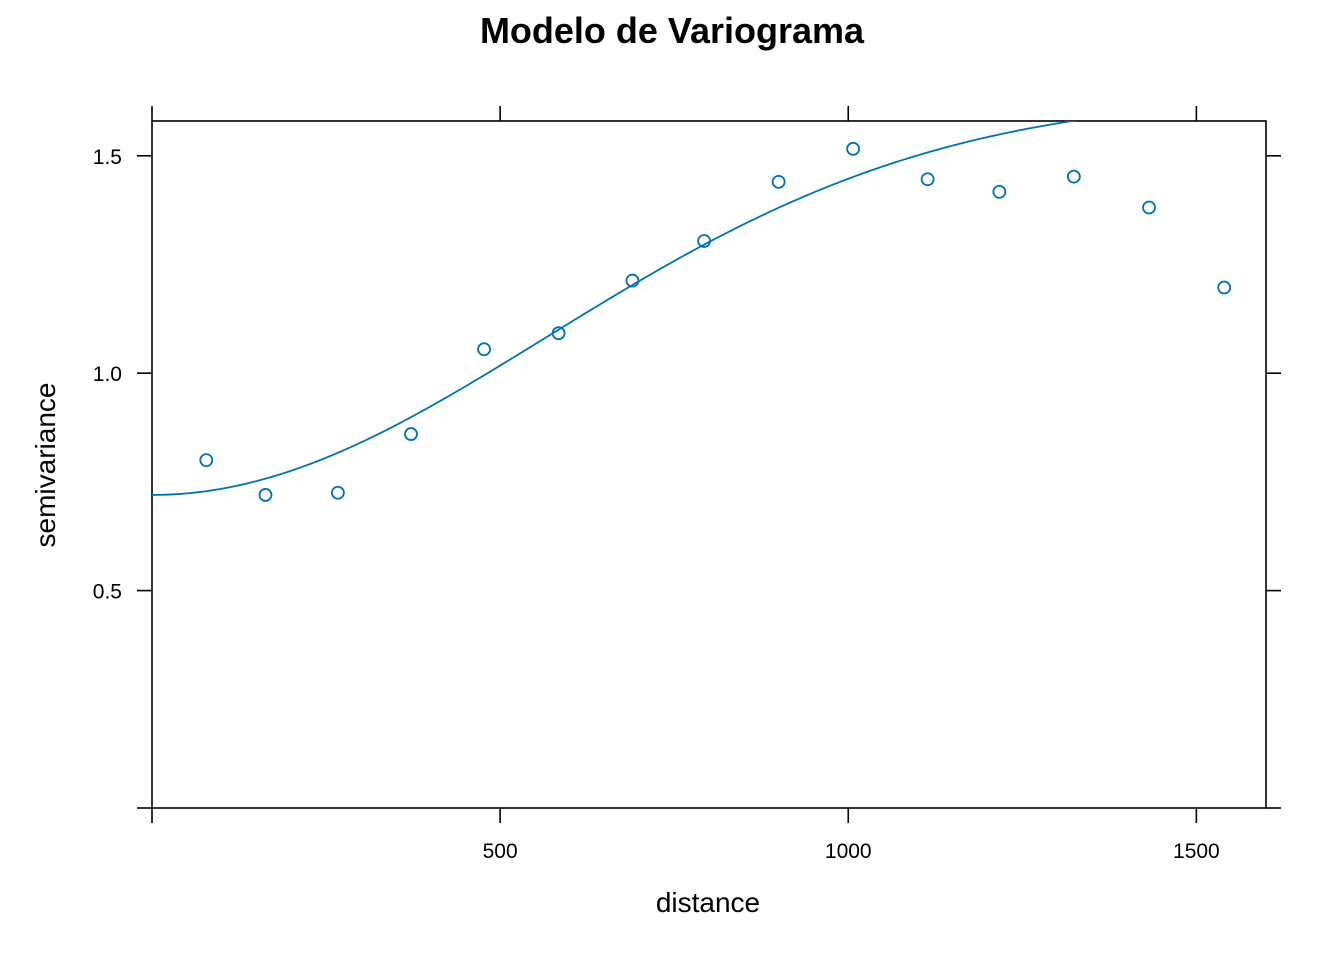 This screenshot has height=960, width=1344. Describe the element at coordinates (500, 851) in the screenshot. I see `x-tick-label: 500` at that location.